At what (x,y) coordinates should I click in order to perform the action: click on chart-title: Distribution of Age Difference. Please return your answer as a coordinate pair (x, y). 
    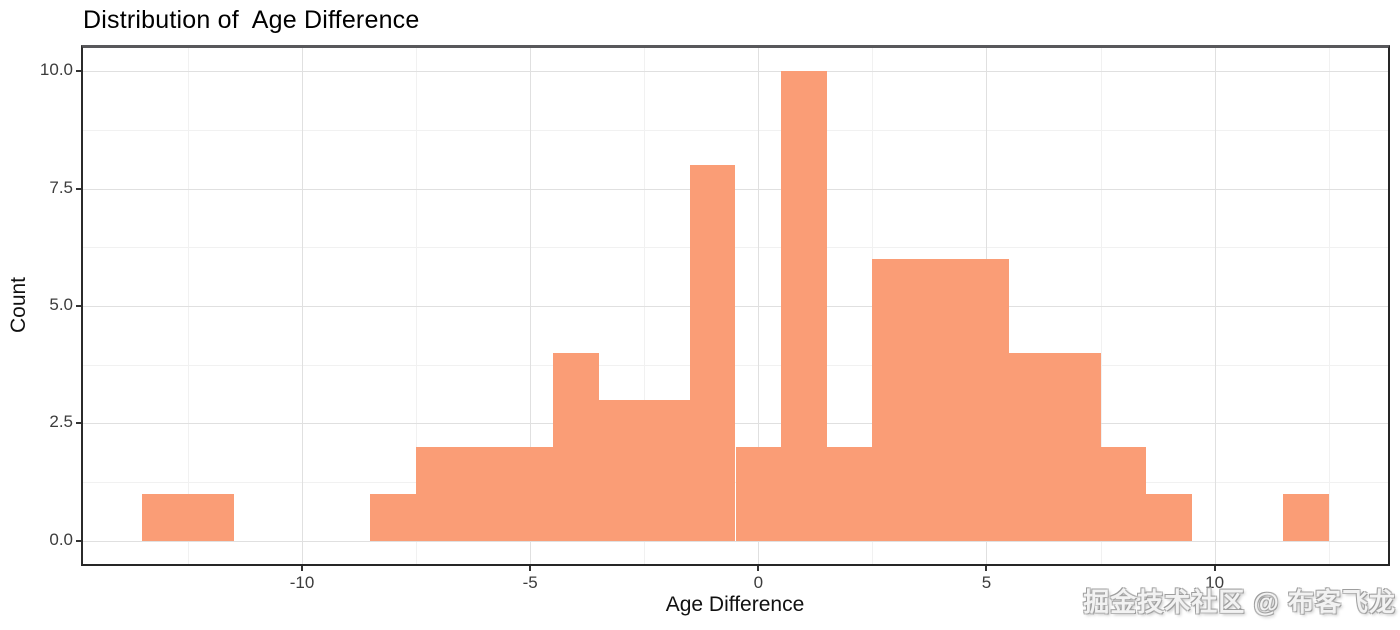
    Looking at the image, I should click on (251, 20).